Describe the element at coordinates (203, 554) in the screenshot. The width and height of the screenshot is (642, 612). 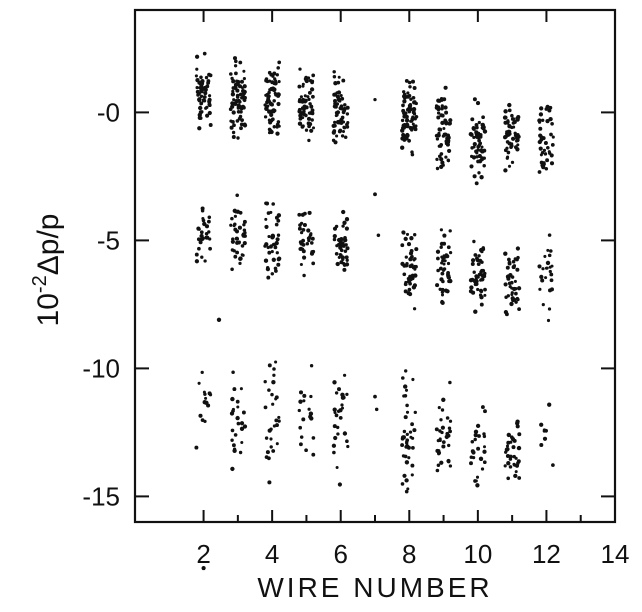
I see `x-tick-label: 2` at that location.